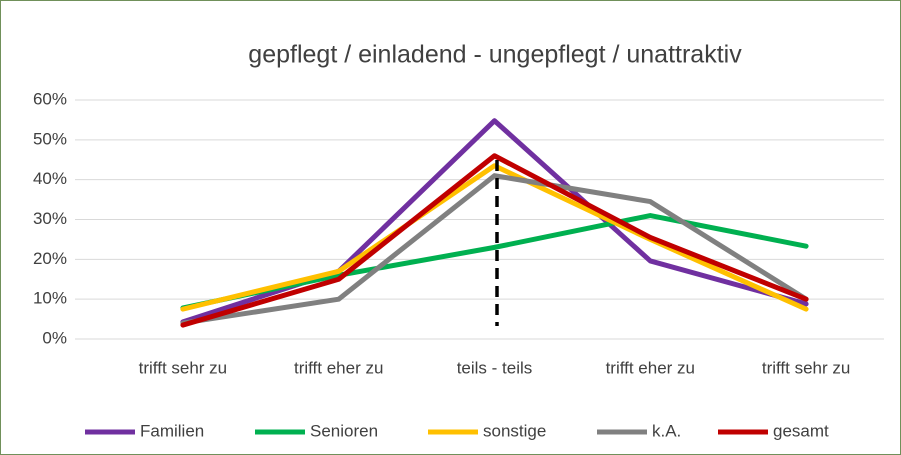 Image resolution: width=901 pixels, height=455 pixels. What do you see at coordinates (50, 298) in the screenshot?
I see `y-tick-label: 10%` at bounding box center [50, 298].